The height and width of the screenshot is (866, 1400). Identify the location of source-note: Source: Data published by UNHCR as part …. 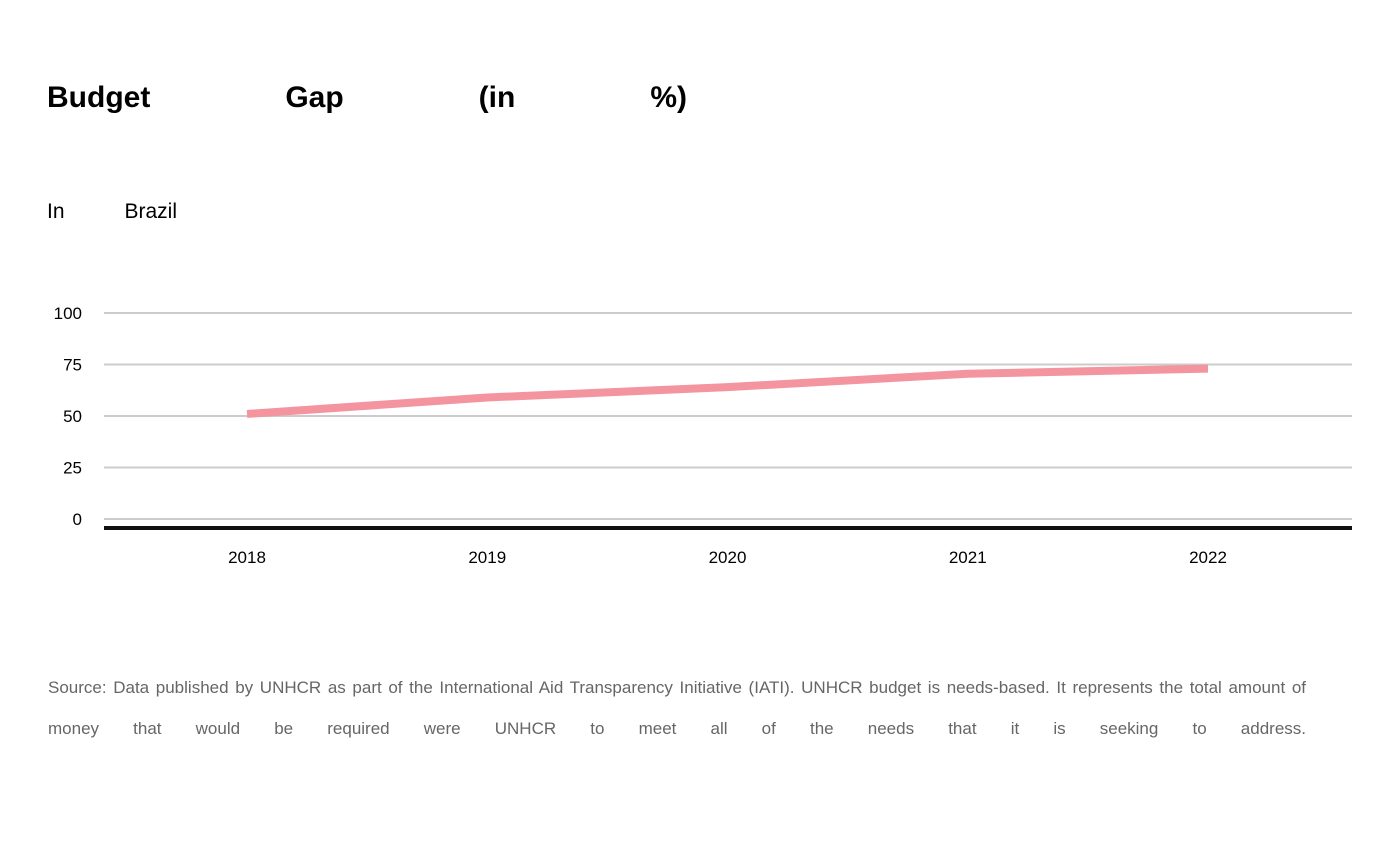
(677, 708).